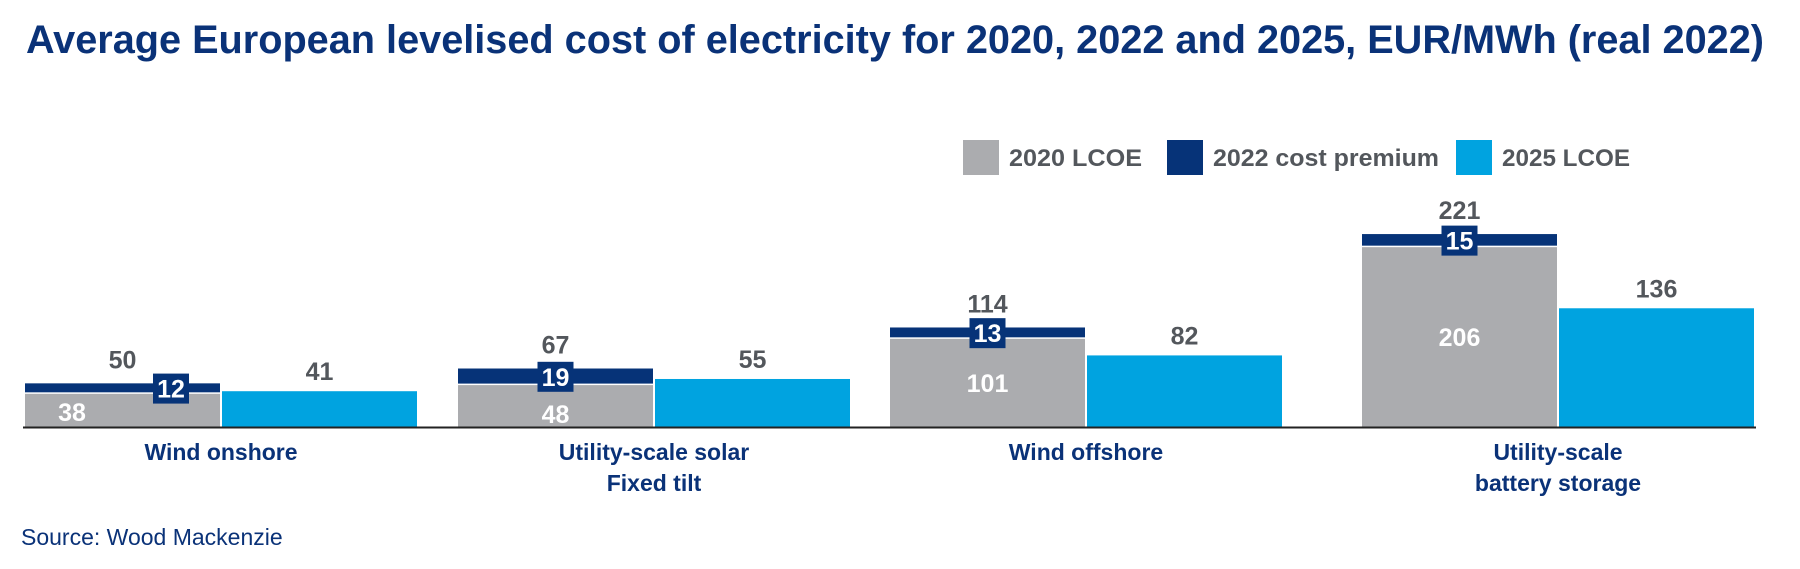  Describe the element at coordinates (752, 402) in the screenshot. I see `bar-2025-lcoe-utility-scale-solar-fixed-tilt` at that location.